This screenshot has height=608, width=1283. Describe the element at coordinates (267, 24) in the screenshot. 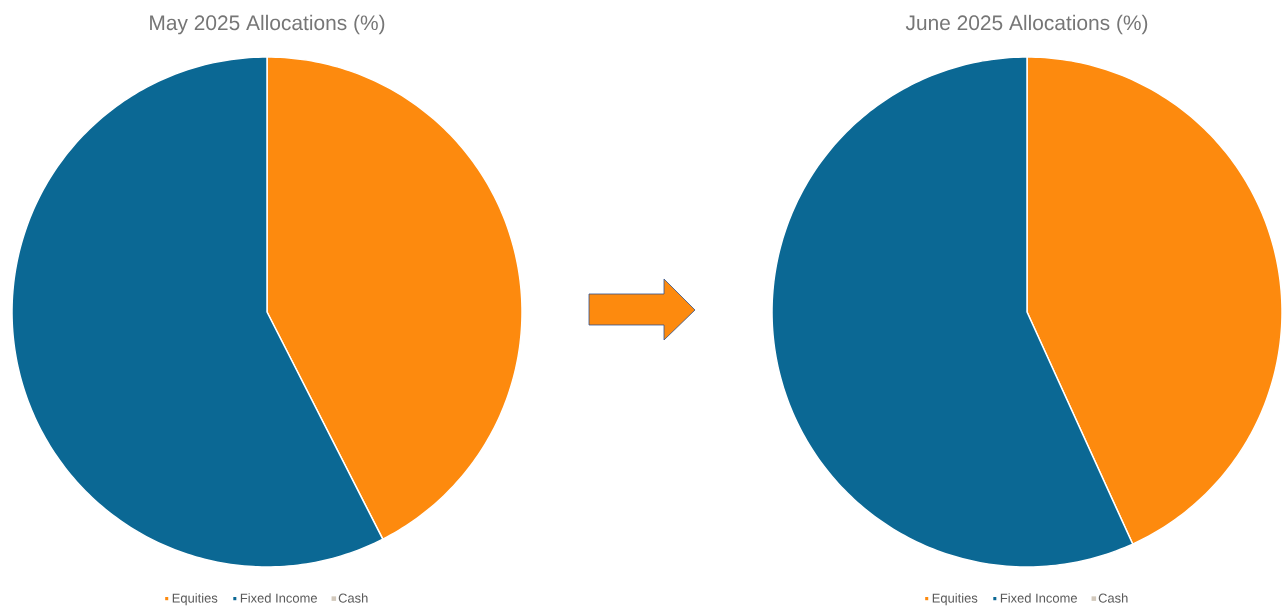

I see `chart-title: May 2025 Allocations (%)` at that location.